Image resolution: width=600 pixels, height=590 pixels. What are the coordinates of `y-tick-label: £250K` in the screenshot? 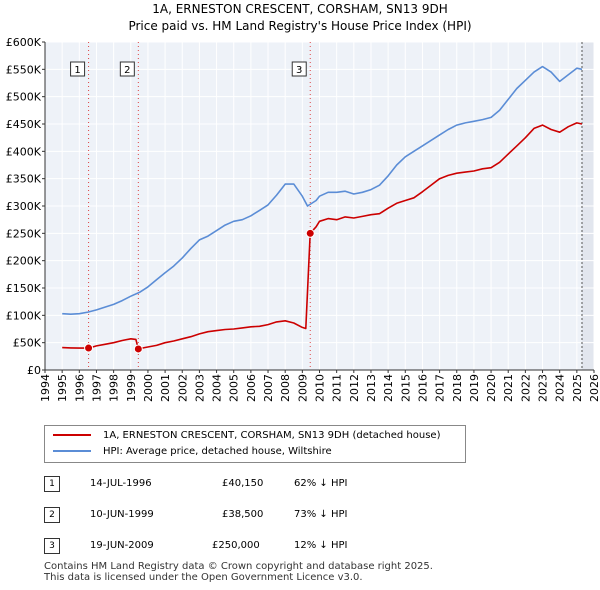 It's located at (24, 233).